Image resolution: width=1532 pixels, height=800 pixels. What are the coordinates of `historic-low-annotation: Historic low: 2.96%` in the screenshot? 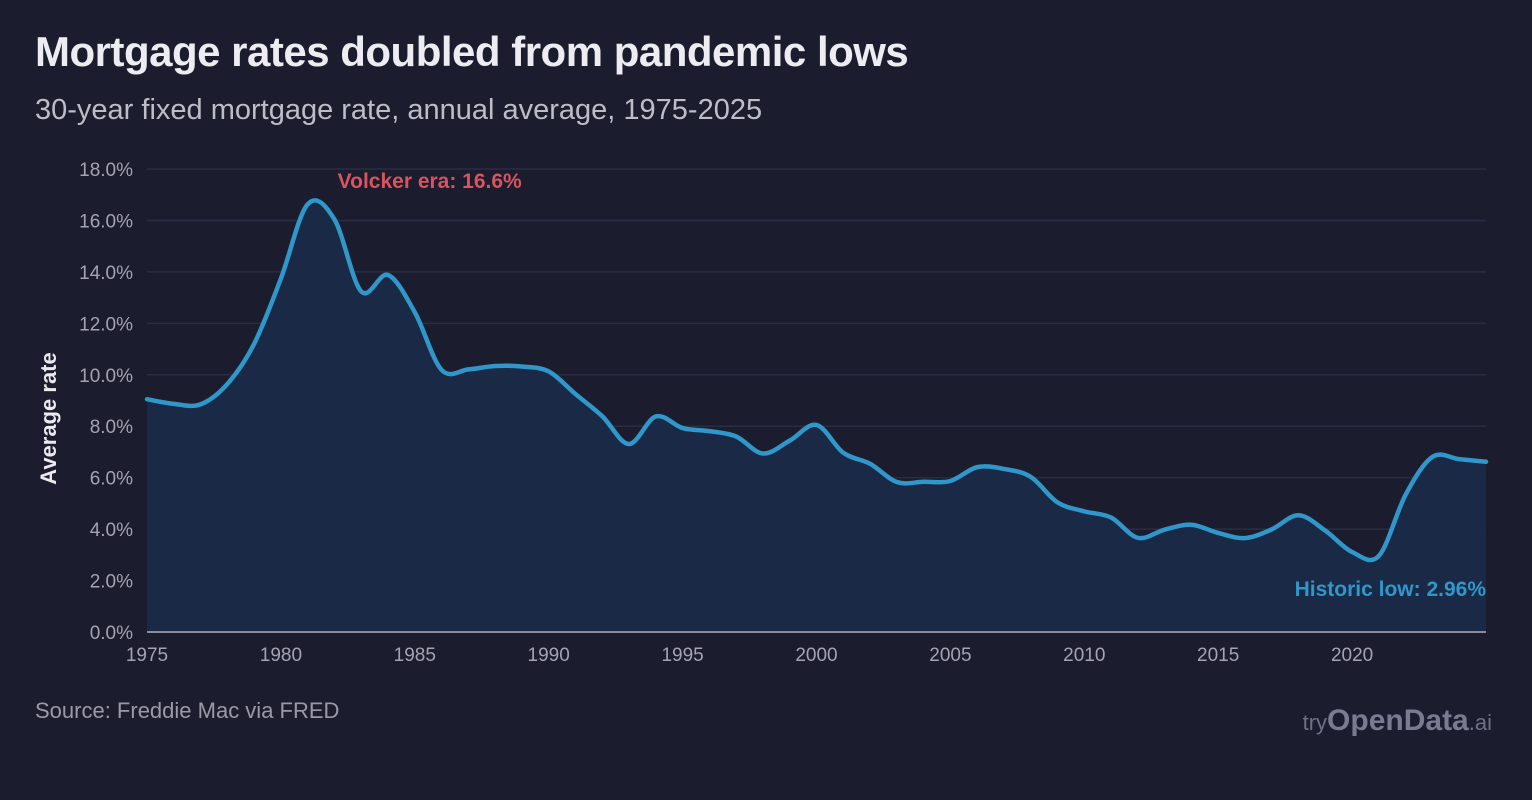 It's located at (1391, 589).